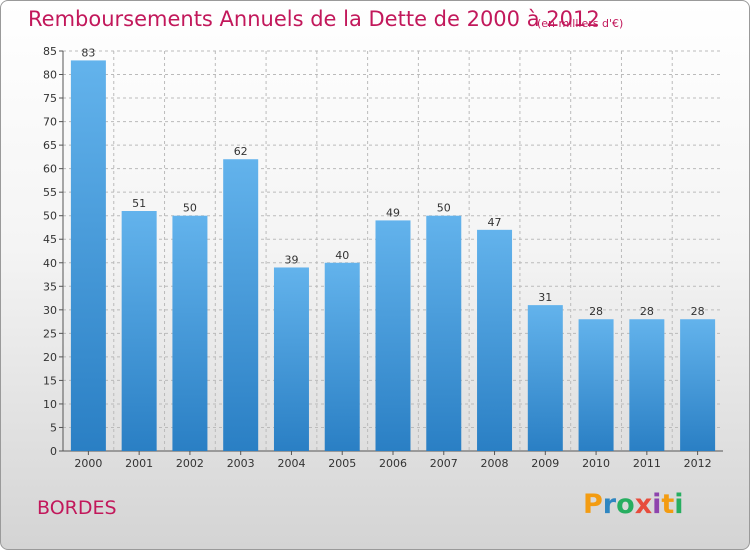  I want to click on y-tick-label: 70, so click(50, 122).